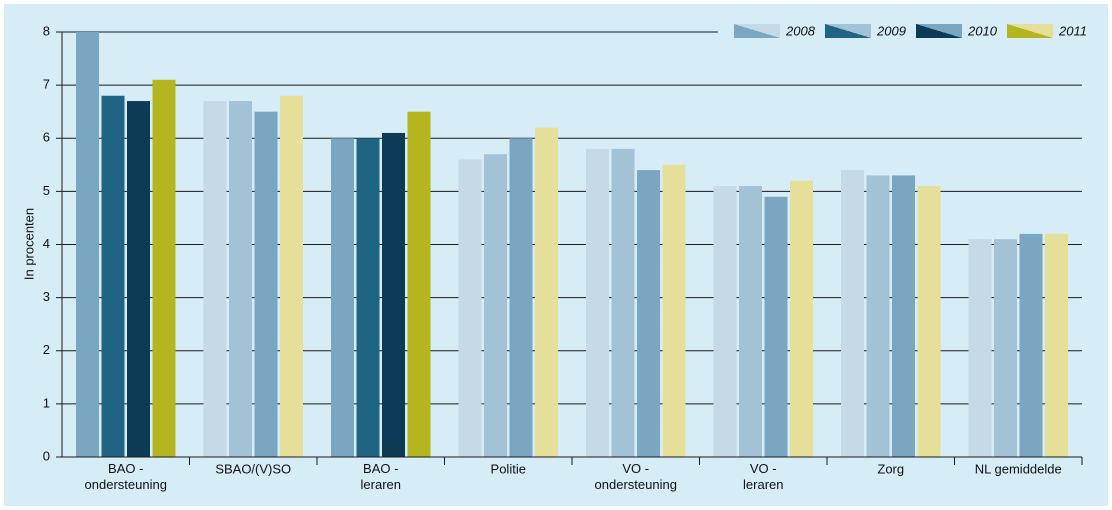  Describe the element at coordinates (126, 476) in the screenshot. I see `x-tick-label: BAO -ondersteuning` at that location.